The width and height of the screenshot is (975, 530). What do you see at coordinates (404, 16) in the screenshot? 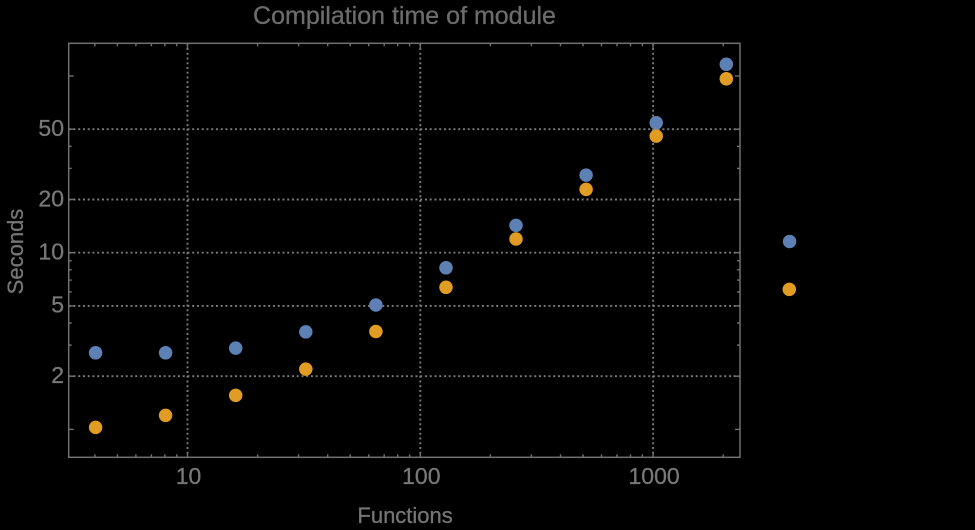
I see `svg-text: Compilation time of module` at bounding box center [404, 16].